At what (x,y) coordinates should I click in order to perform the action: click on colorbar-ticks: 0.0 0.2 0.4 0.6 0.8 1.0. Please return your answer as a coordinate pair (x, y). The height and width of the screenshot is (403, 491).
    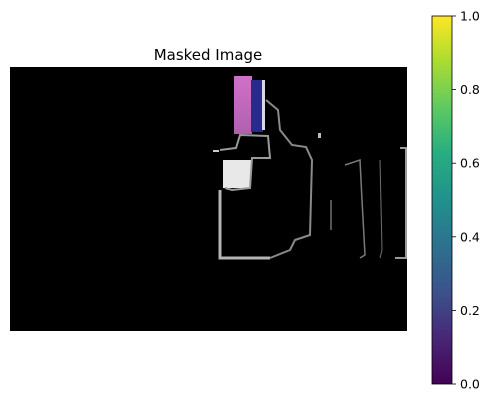
    Looking at the image, I should click on (466, 200).